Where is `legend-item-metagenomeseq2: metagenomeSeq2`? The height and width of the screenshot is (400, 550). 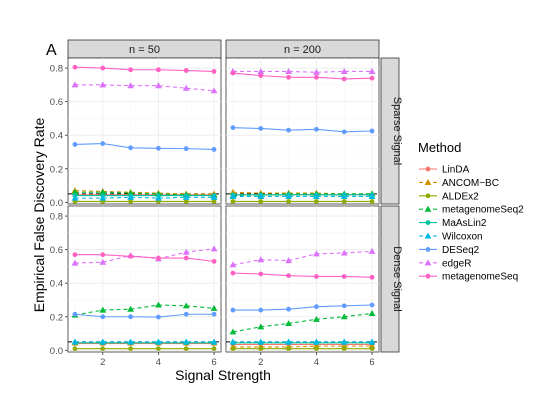 legend-item-metagenomeseq2: metagenomeSeq2 is located at coordinates (471, 210).